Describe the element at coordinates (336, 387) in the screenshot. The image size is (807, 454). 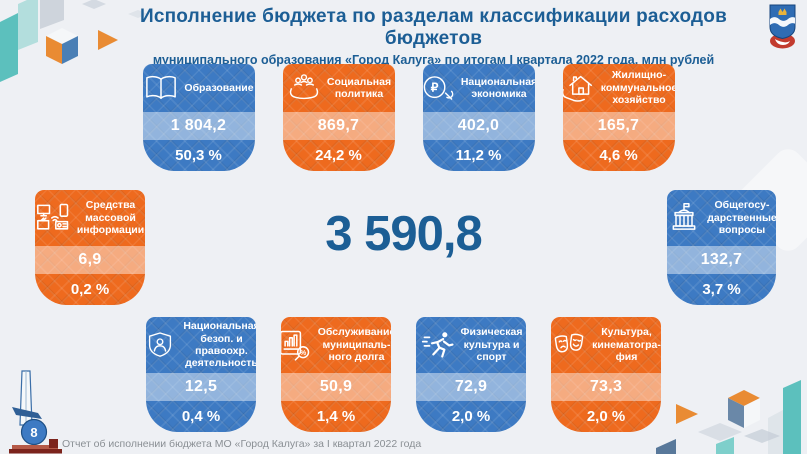
I see `card-value: 50,9` at that location.